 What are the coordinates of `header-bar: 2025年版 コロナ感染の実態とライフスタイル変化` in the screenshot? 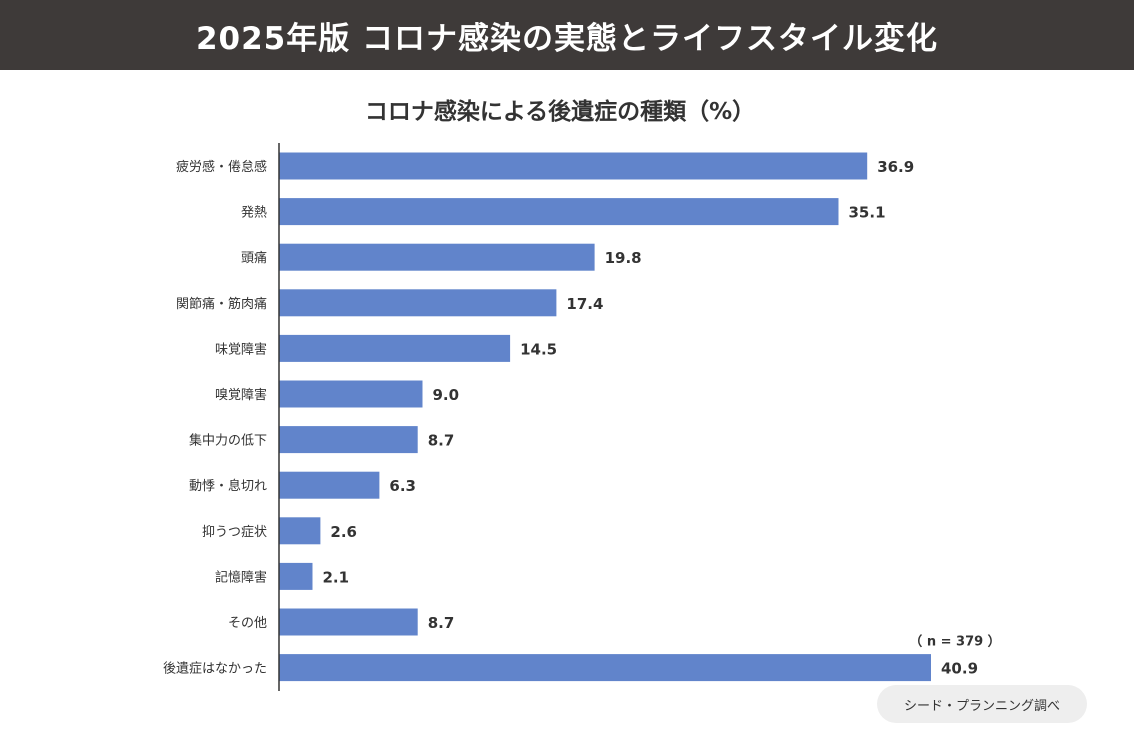 It's located at (567, 35).